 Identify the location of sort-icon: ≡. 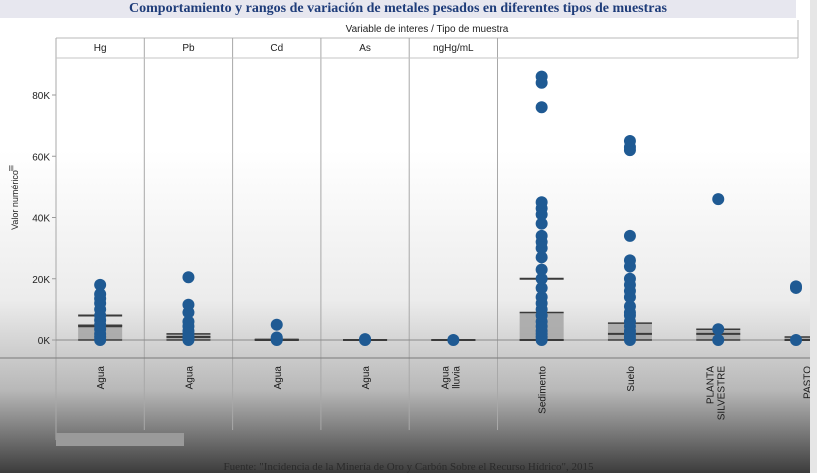
(12, 168).